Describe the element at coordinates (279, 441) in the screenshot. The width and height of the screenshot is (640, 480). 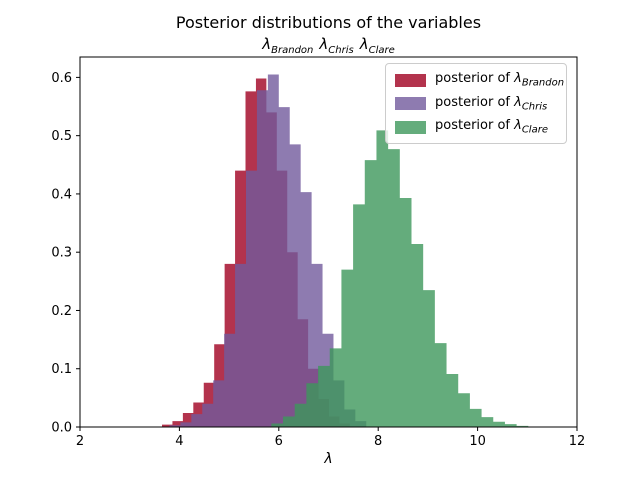
I see `x-tick-label: 6` at that location.